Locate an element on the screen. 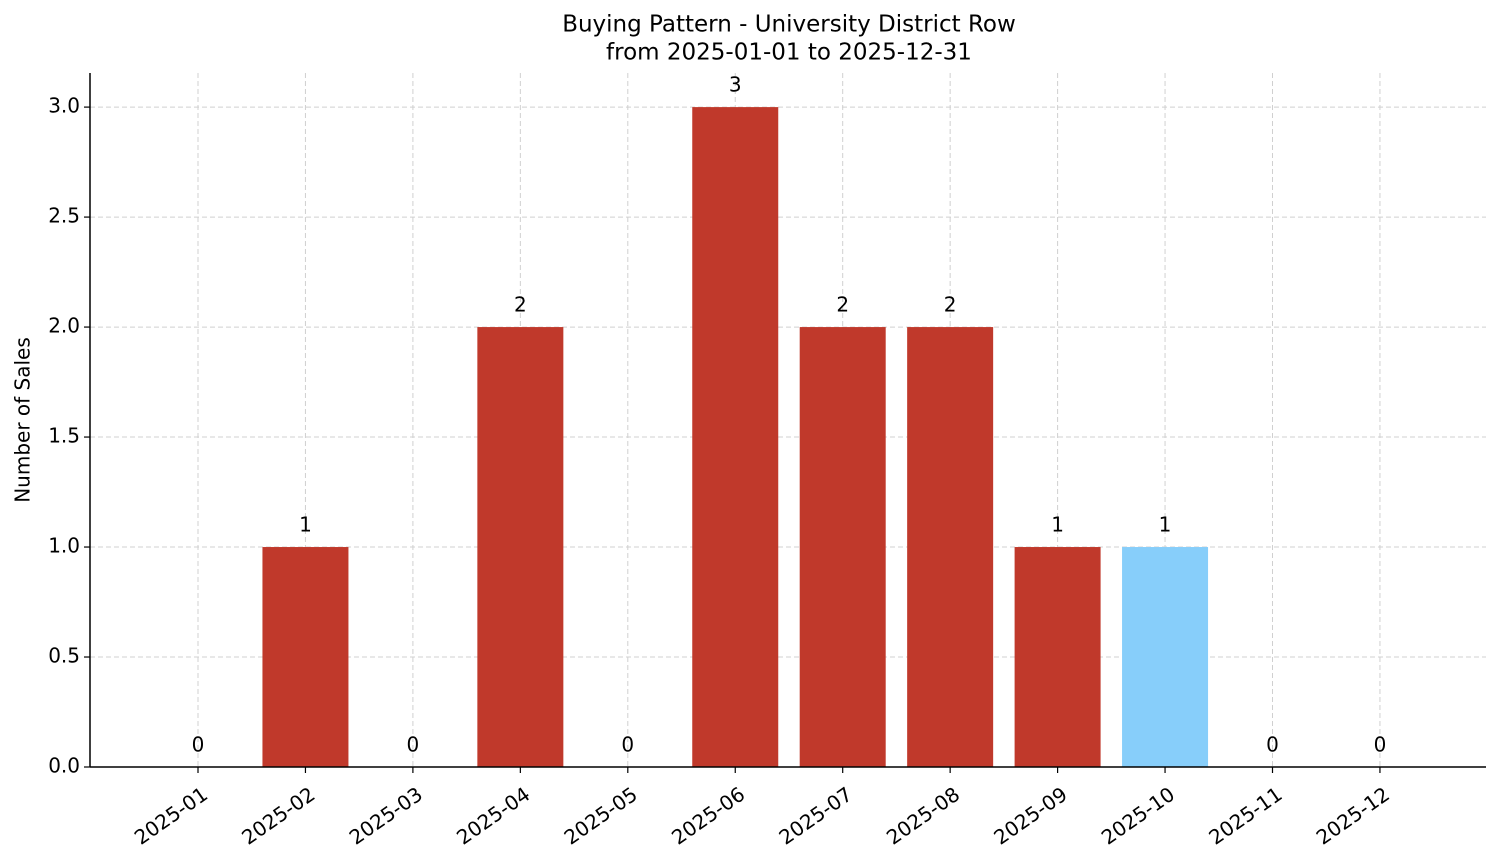  y-tick-label: 1.5 is located at coordinates (64, 436).